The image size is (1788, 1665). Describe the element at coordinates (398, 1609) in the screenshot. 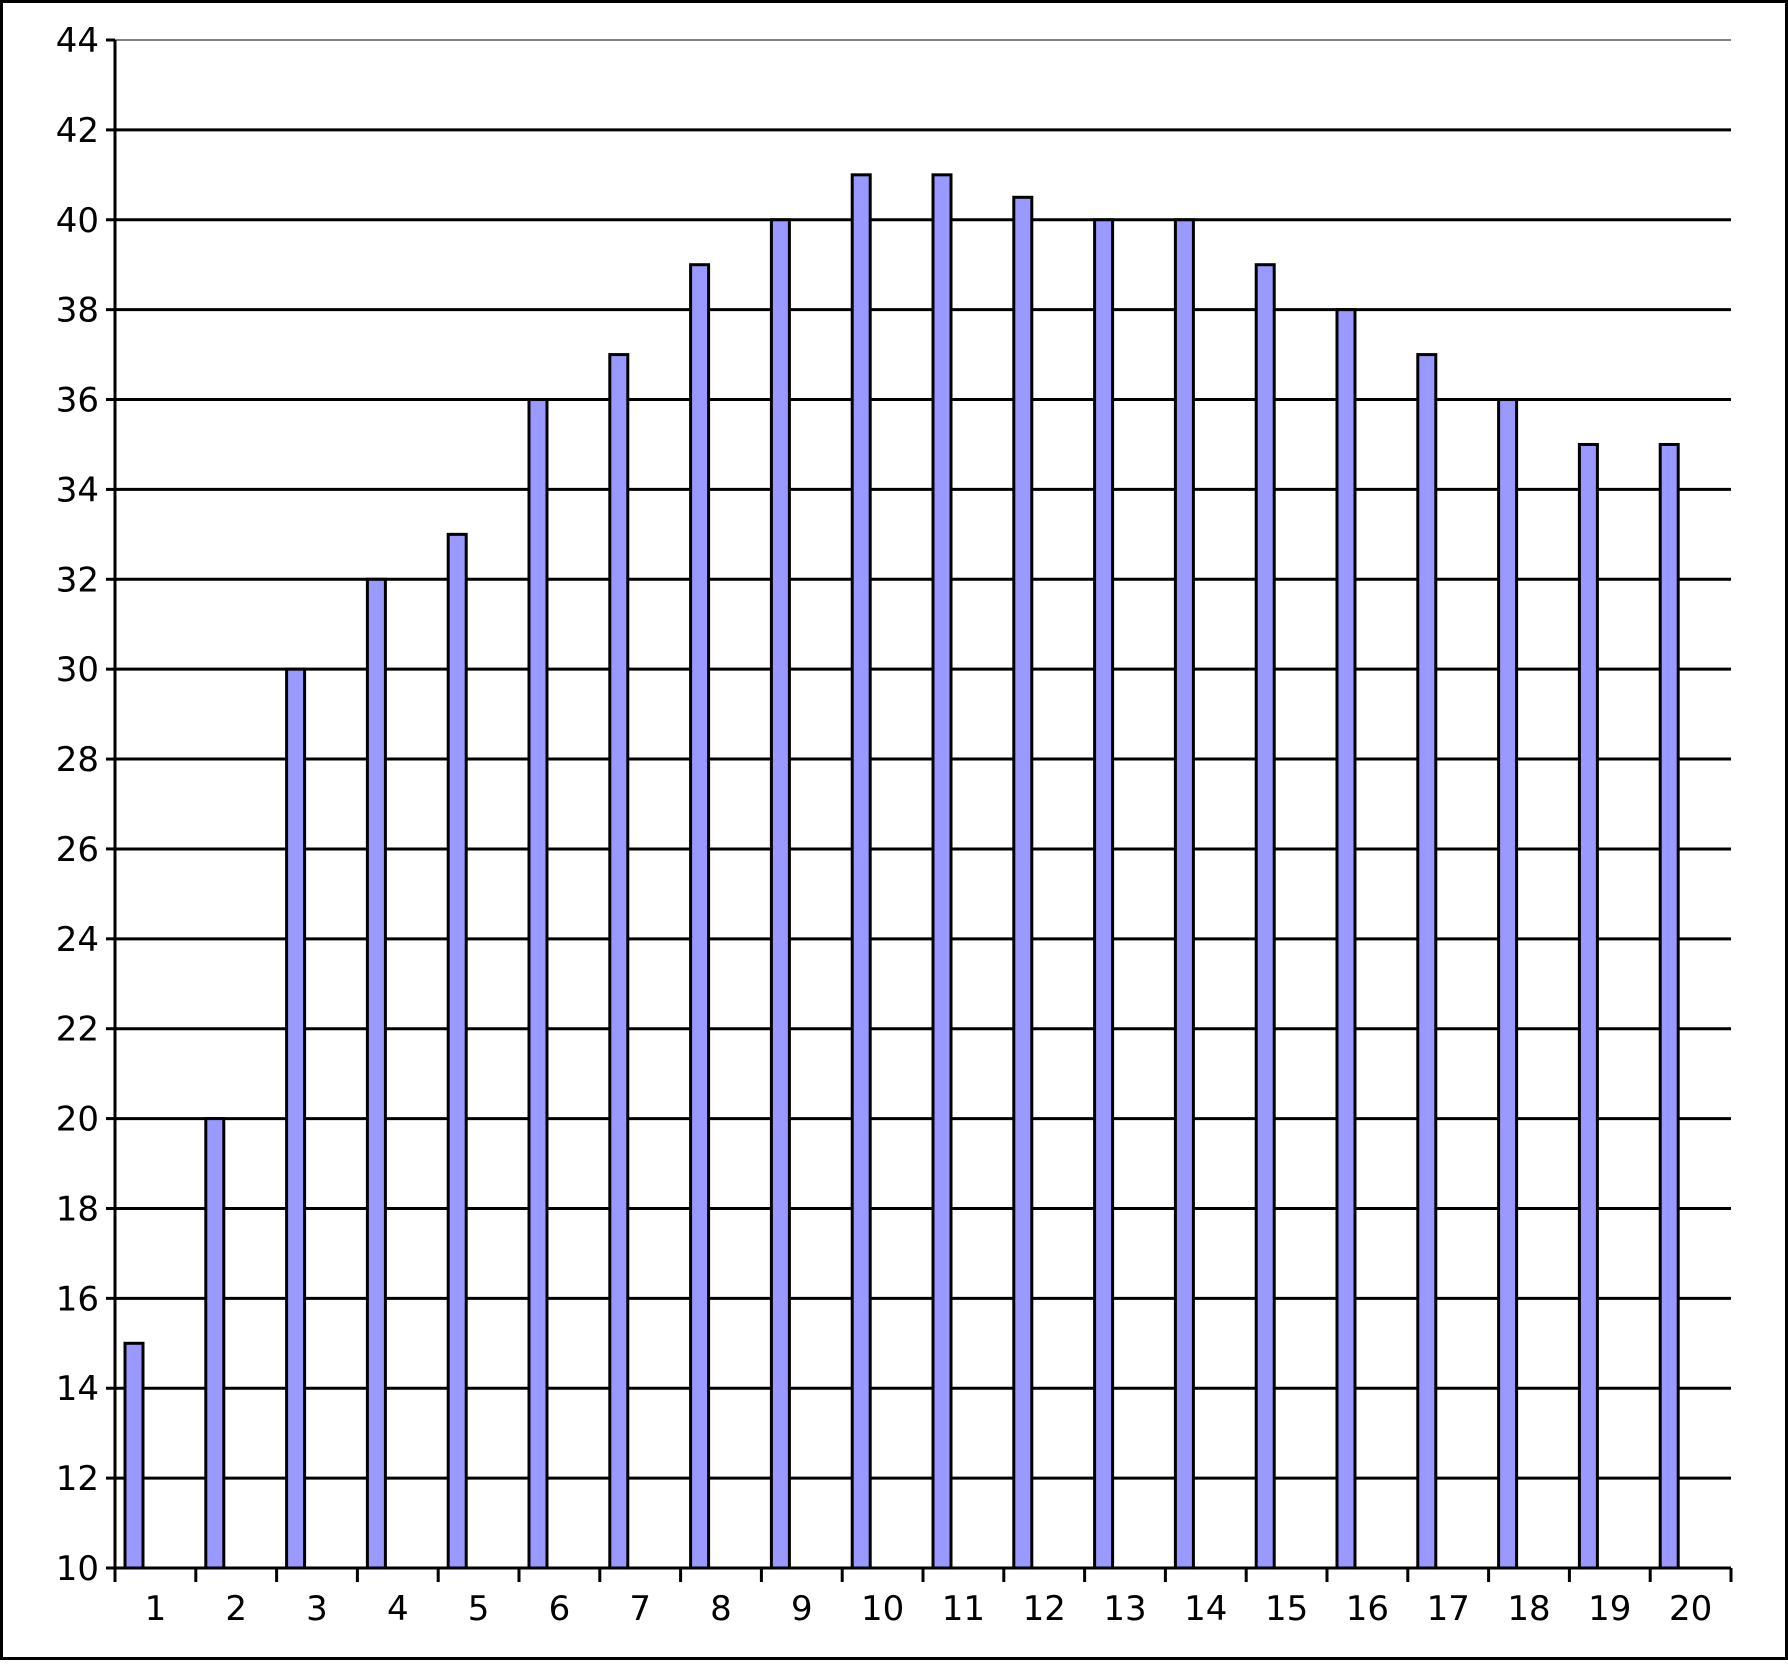

I see `x-tick-label: 4` at that location.